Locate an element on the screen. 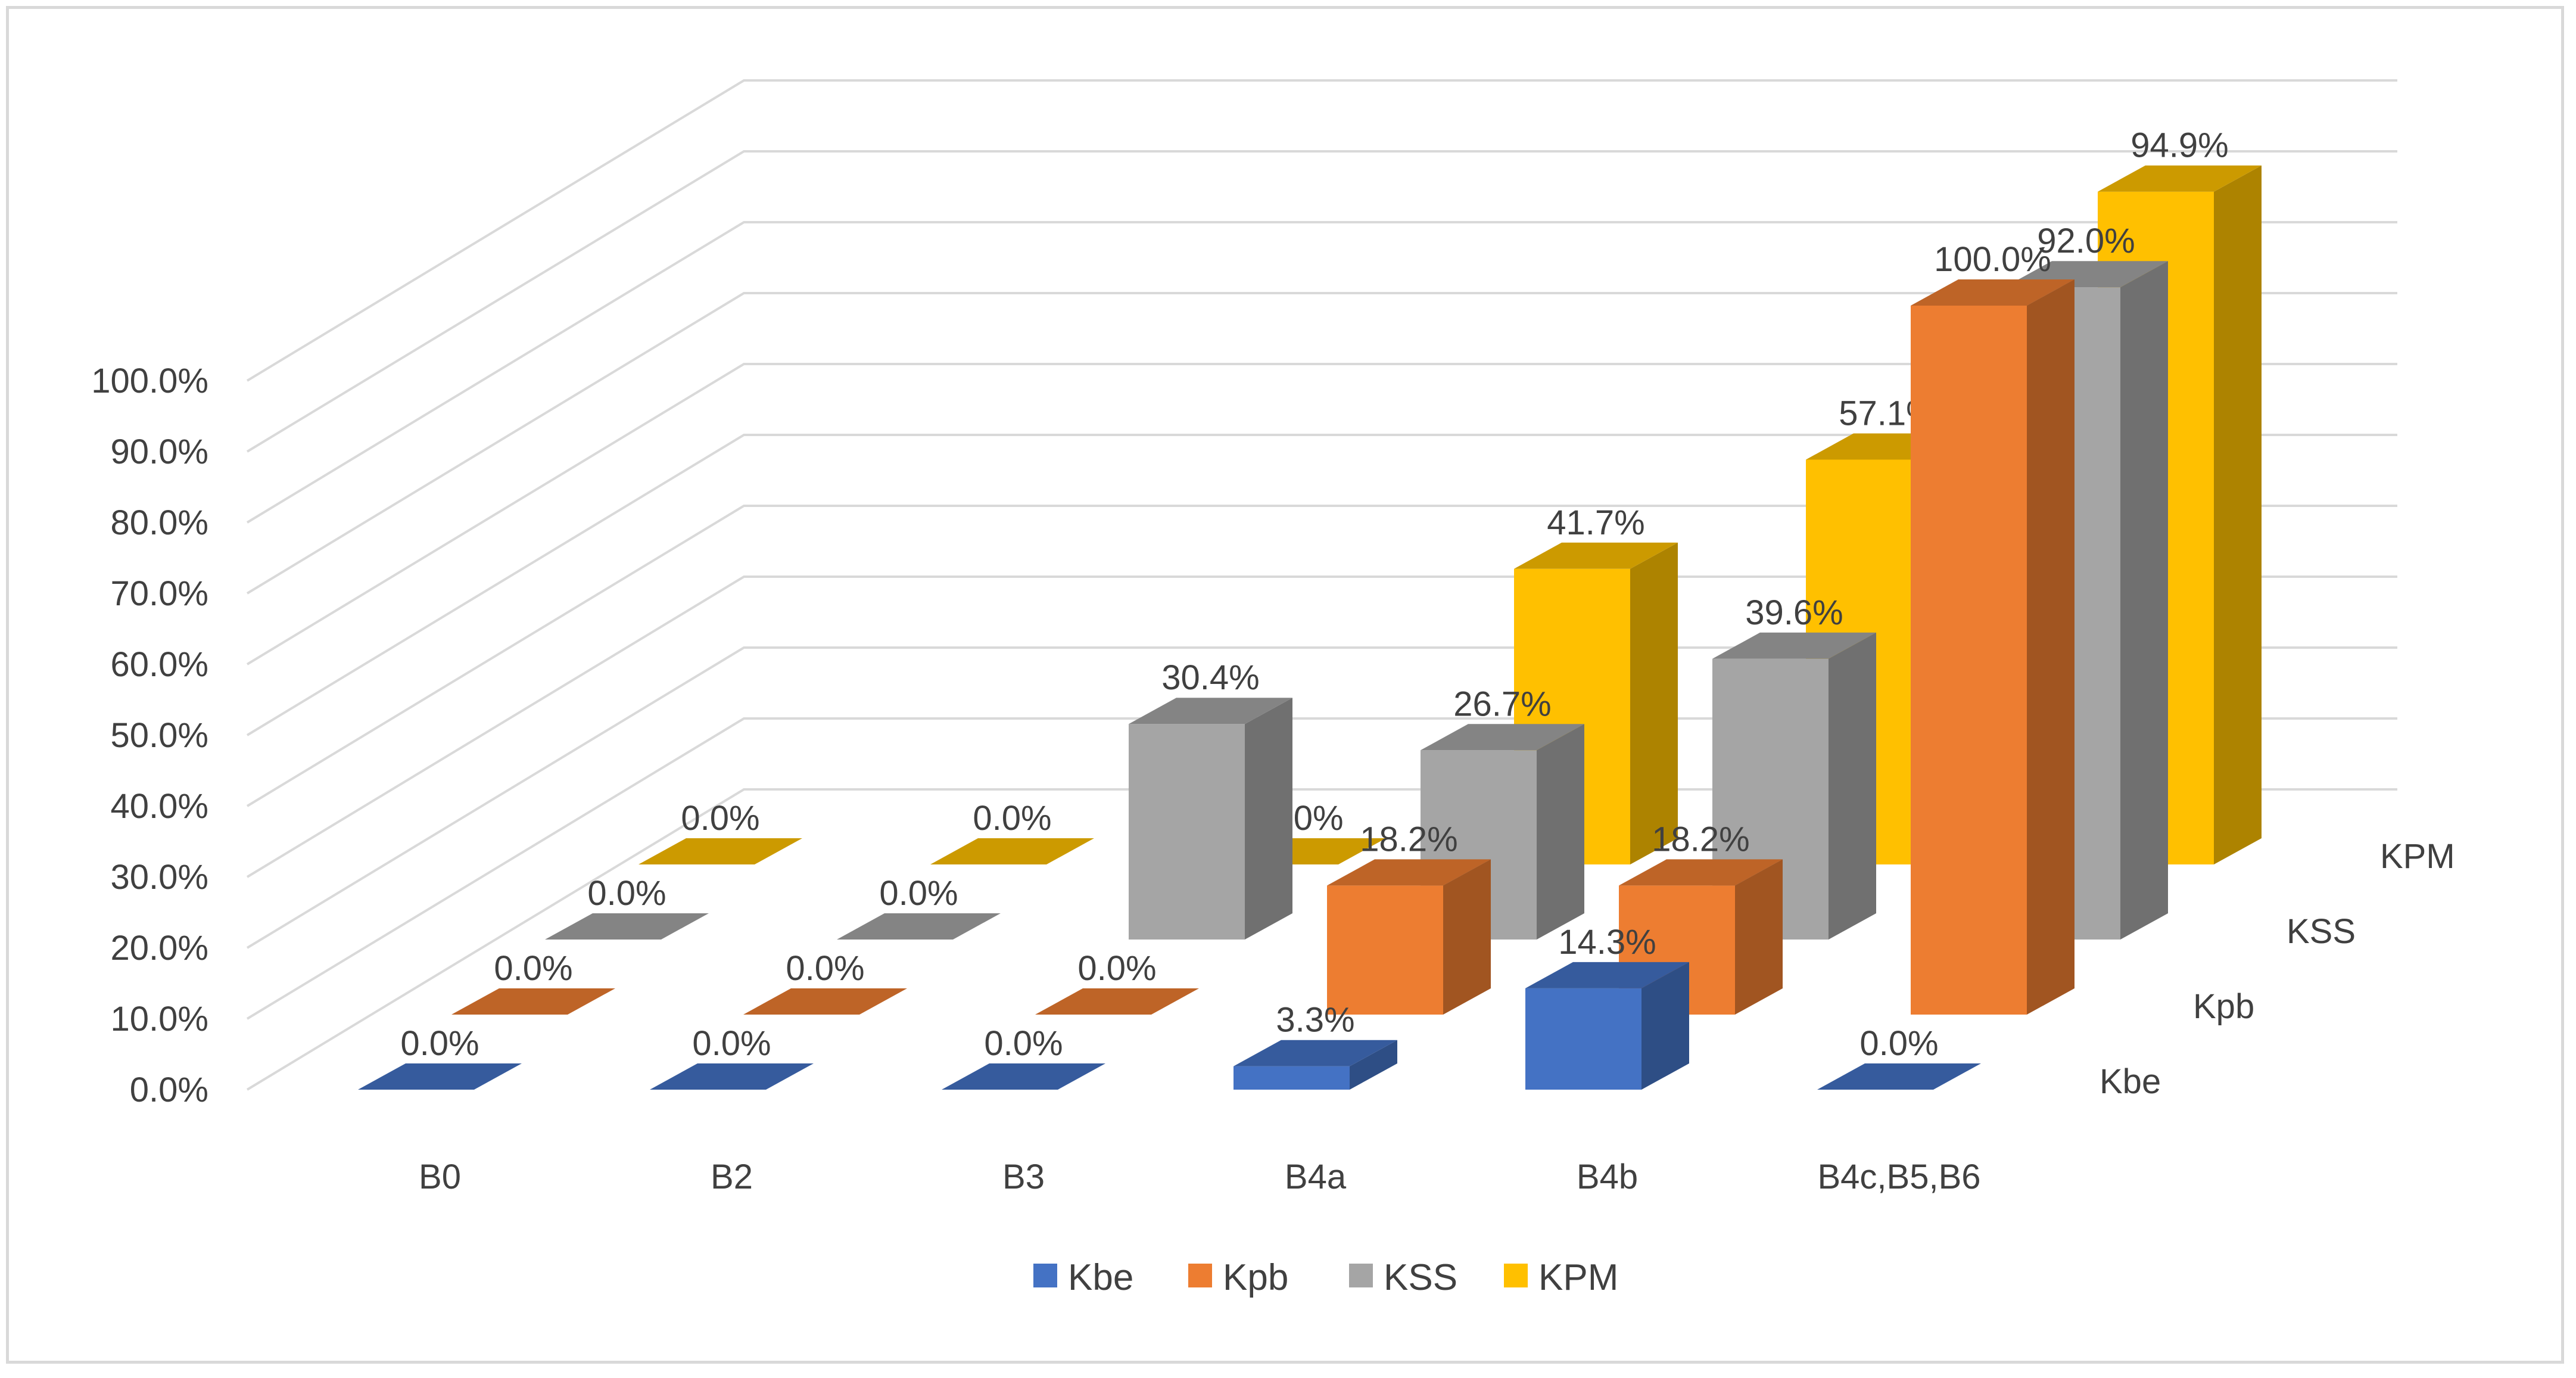 Image resolution: width=2576 pixels, height=1378 pixels. bar-Kpb-B4c,B5,B6: 100.0% is located at coordinates (1992, 627).